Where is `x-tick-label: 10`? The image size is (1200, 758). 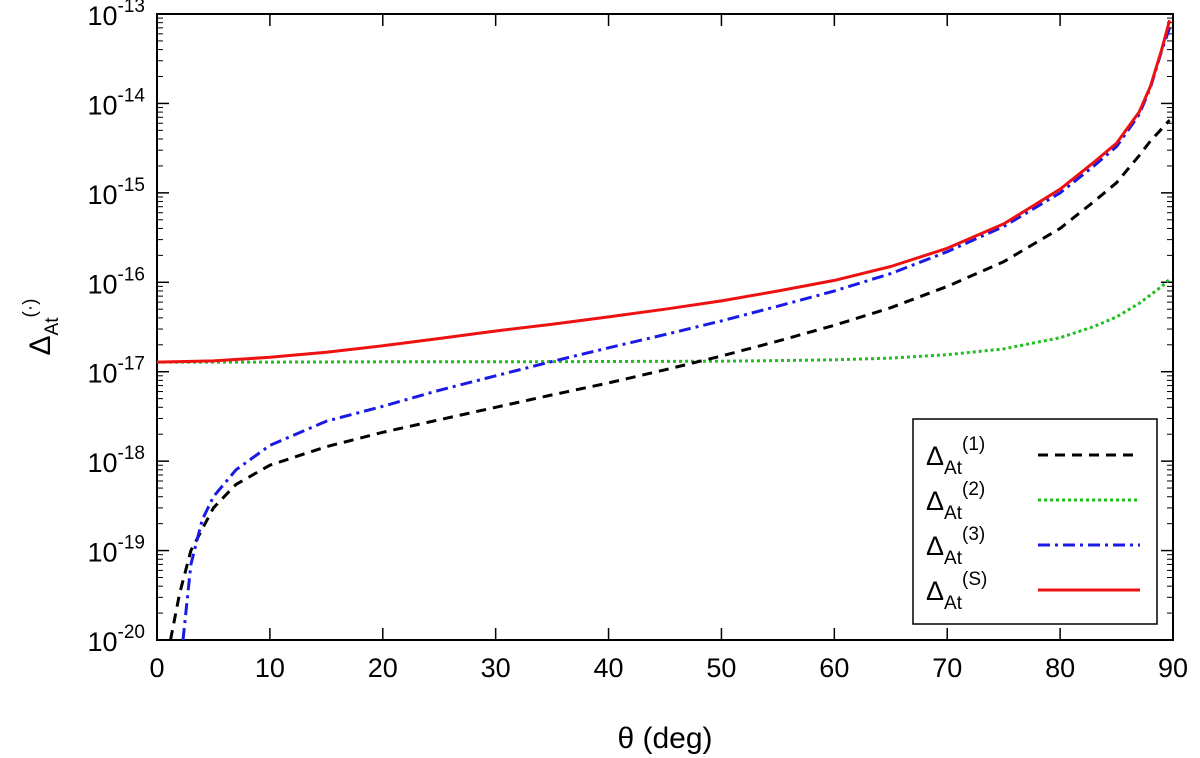
x-tick-label: 10 is located at coordinates (270, 668).